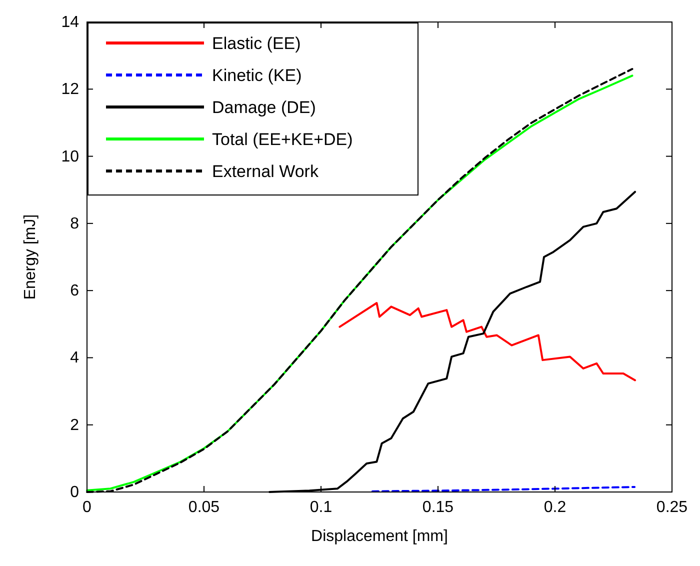 The height and width of the screenshot is (566, 700). What do you see at coordinates (75, 492) in the screenshot?
I see `y-tick-label: 0` at bounding box center [75, 492].